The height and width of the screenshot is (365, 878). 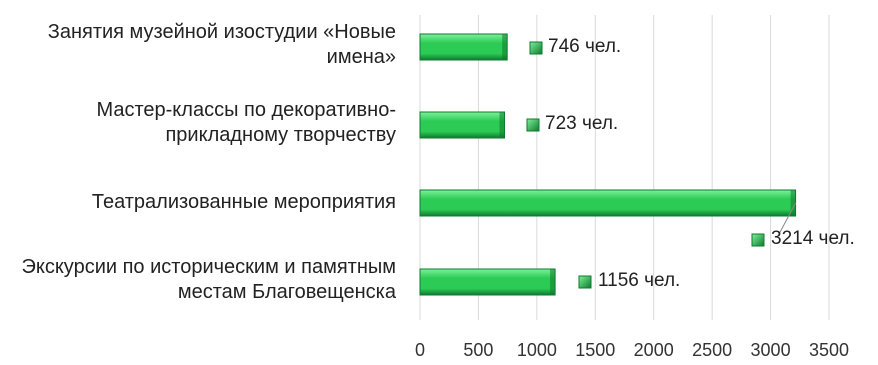 What do you see at coordinates (771, 350) in the screenshot?
I see `x-tick-label: 3000` at bounding box center [771, 350].